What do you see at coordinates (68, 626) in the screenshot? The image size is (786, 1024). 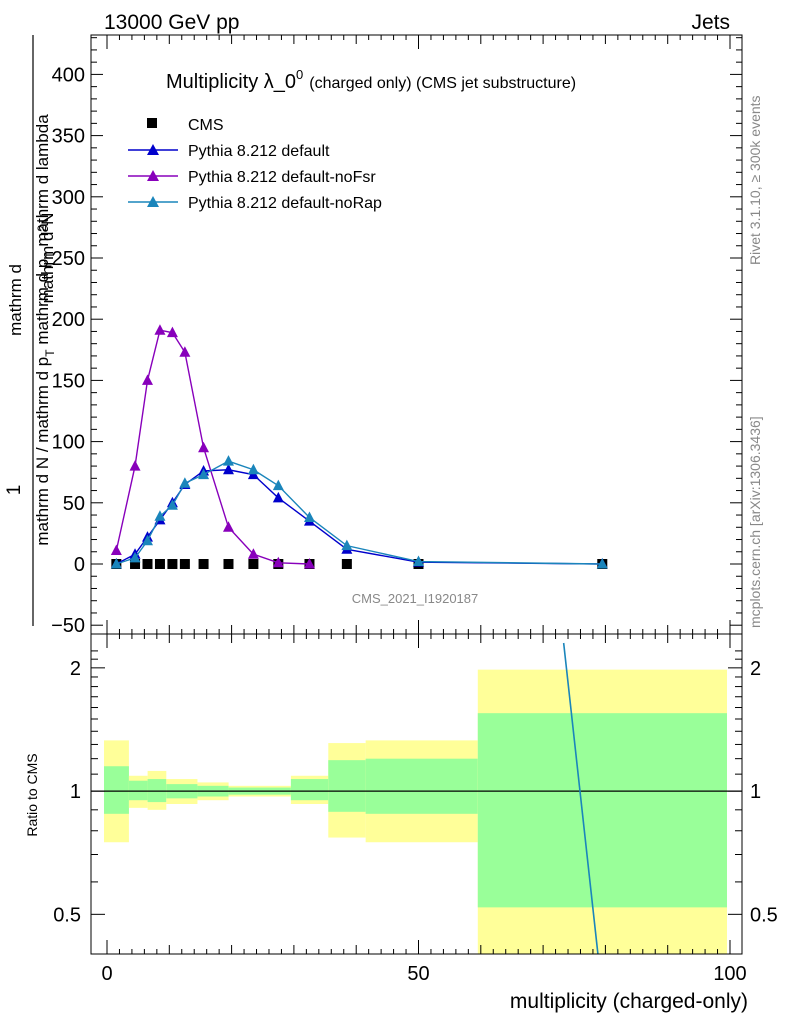 I see `main-ytick-label: −50` at bounding box center [68, 626].